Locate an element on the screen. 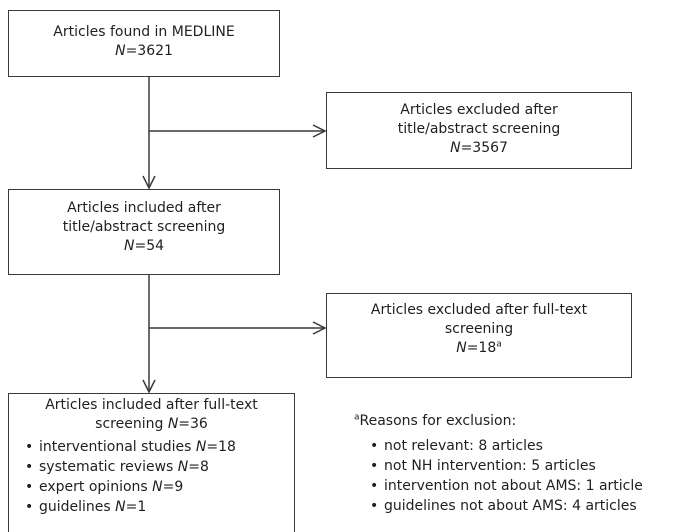  n-value: =3567 is located at coordinates (484, 148).